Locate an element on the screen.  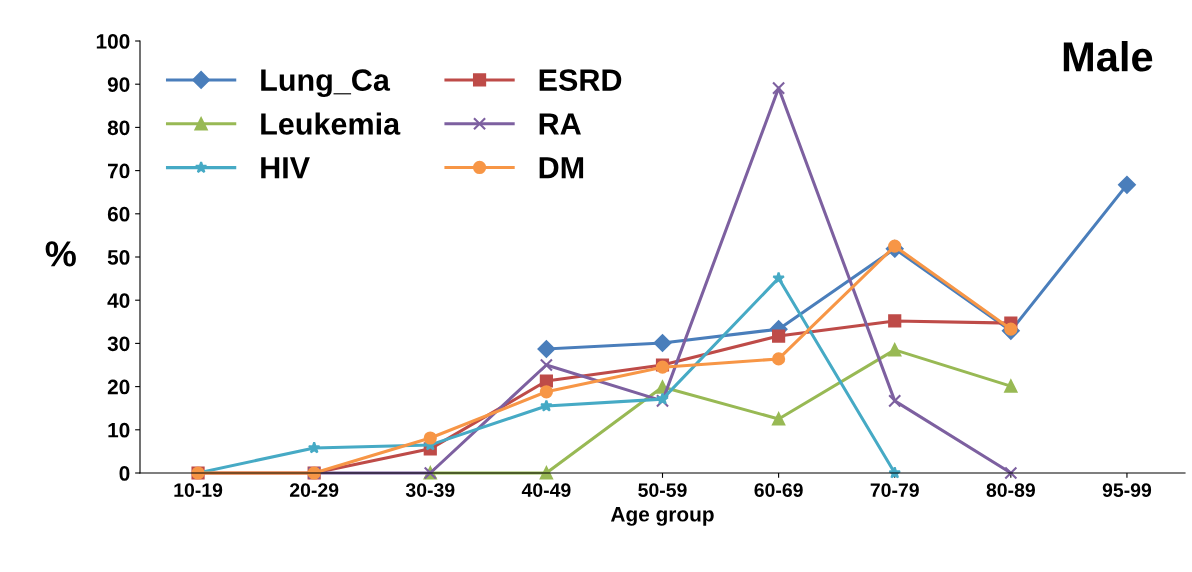
y-tick-label: 20 is located at coordinates (118, 387).